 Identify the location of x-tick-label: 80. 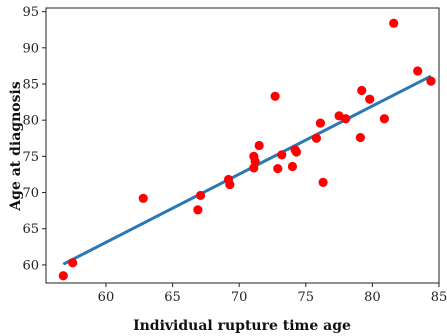
(372, 297).